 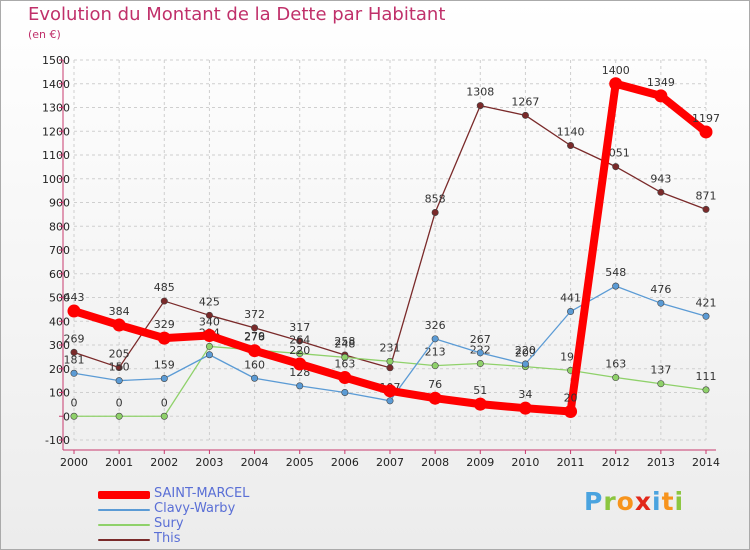 What do you see at coordinates (390, 462) in the screenshot?
I see `x-tick-label: 2007` at bounding box center [390, 462].